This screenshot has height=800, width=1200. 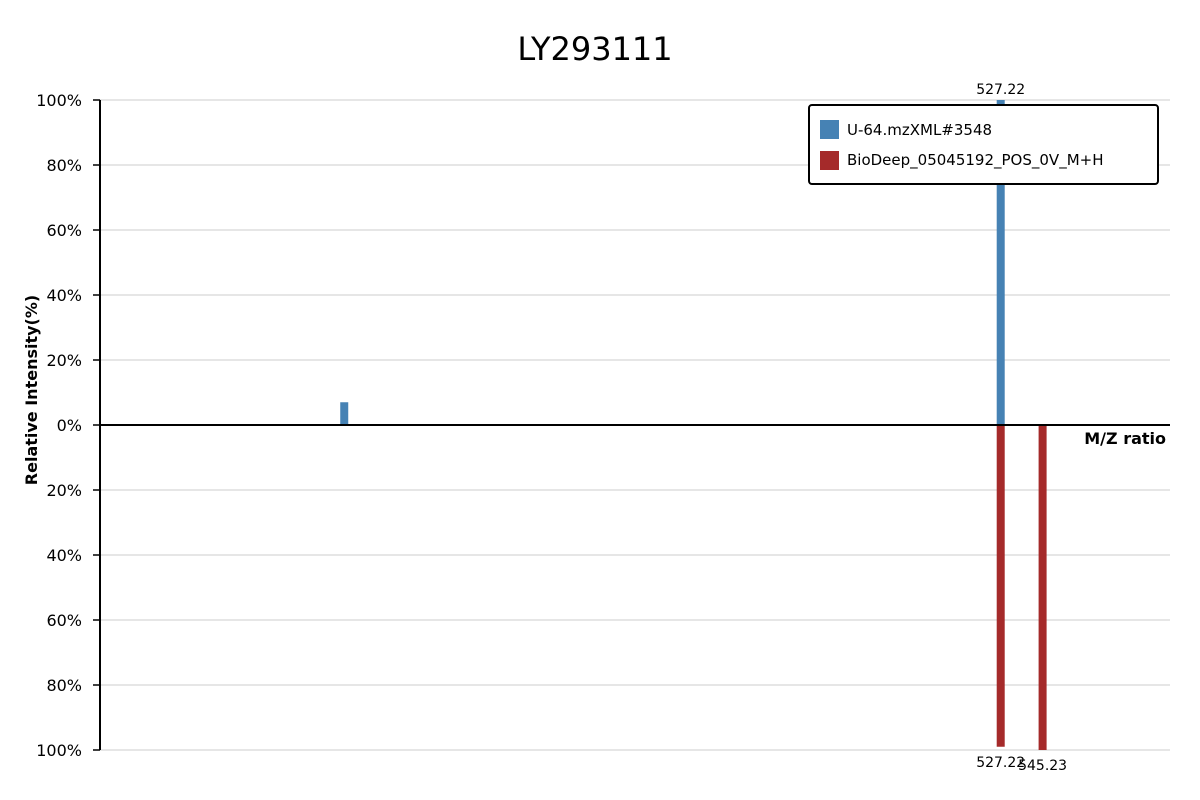 What do you see at coordinates (1042, 766) in the screenshot?
I see `peak-label: 545.23` at bounding box center [1042, 766].